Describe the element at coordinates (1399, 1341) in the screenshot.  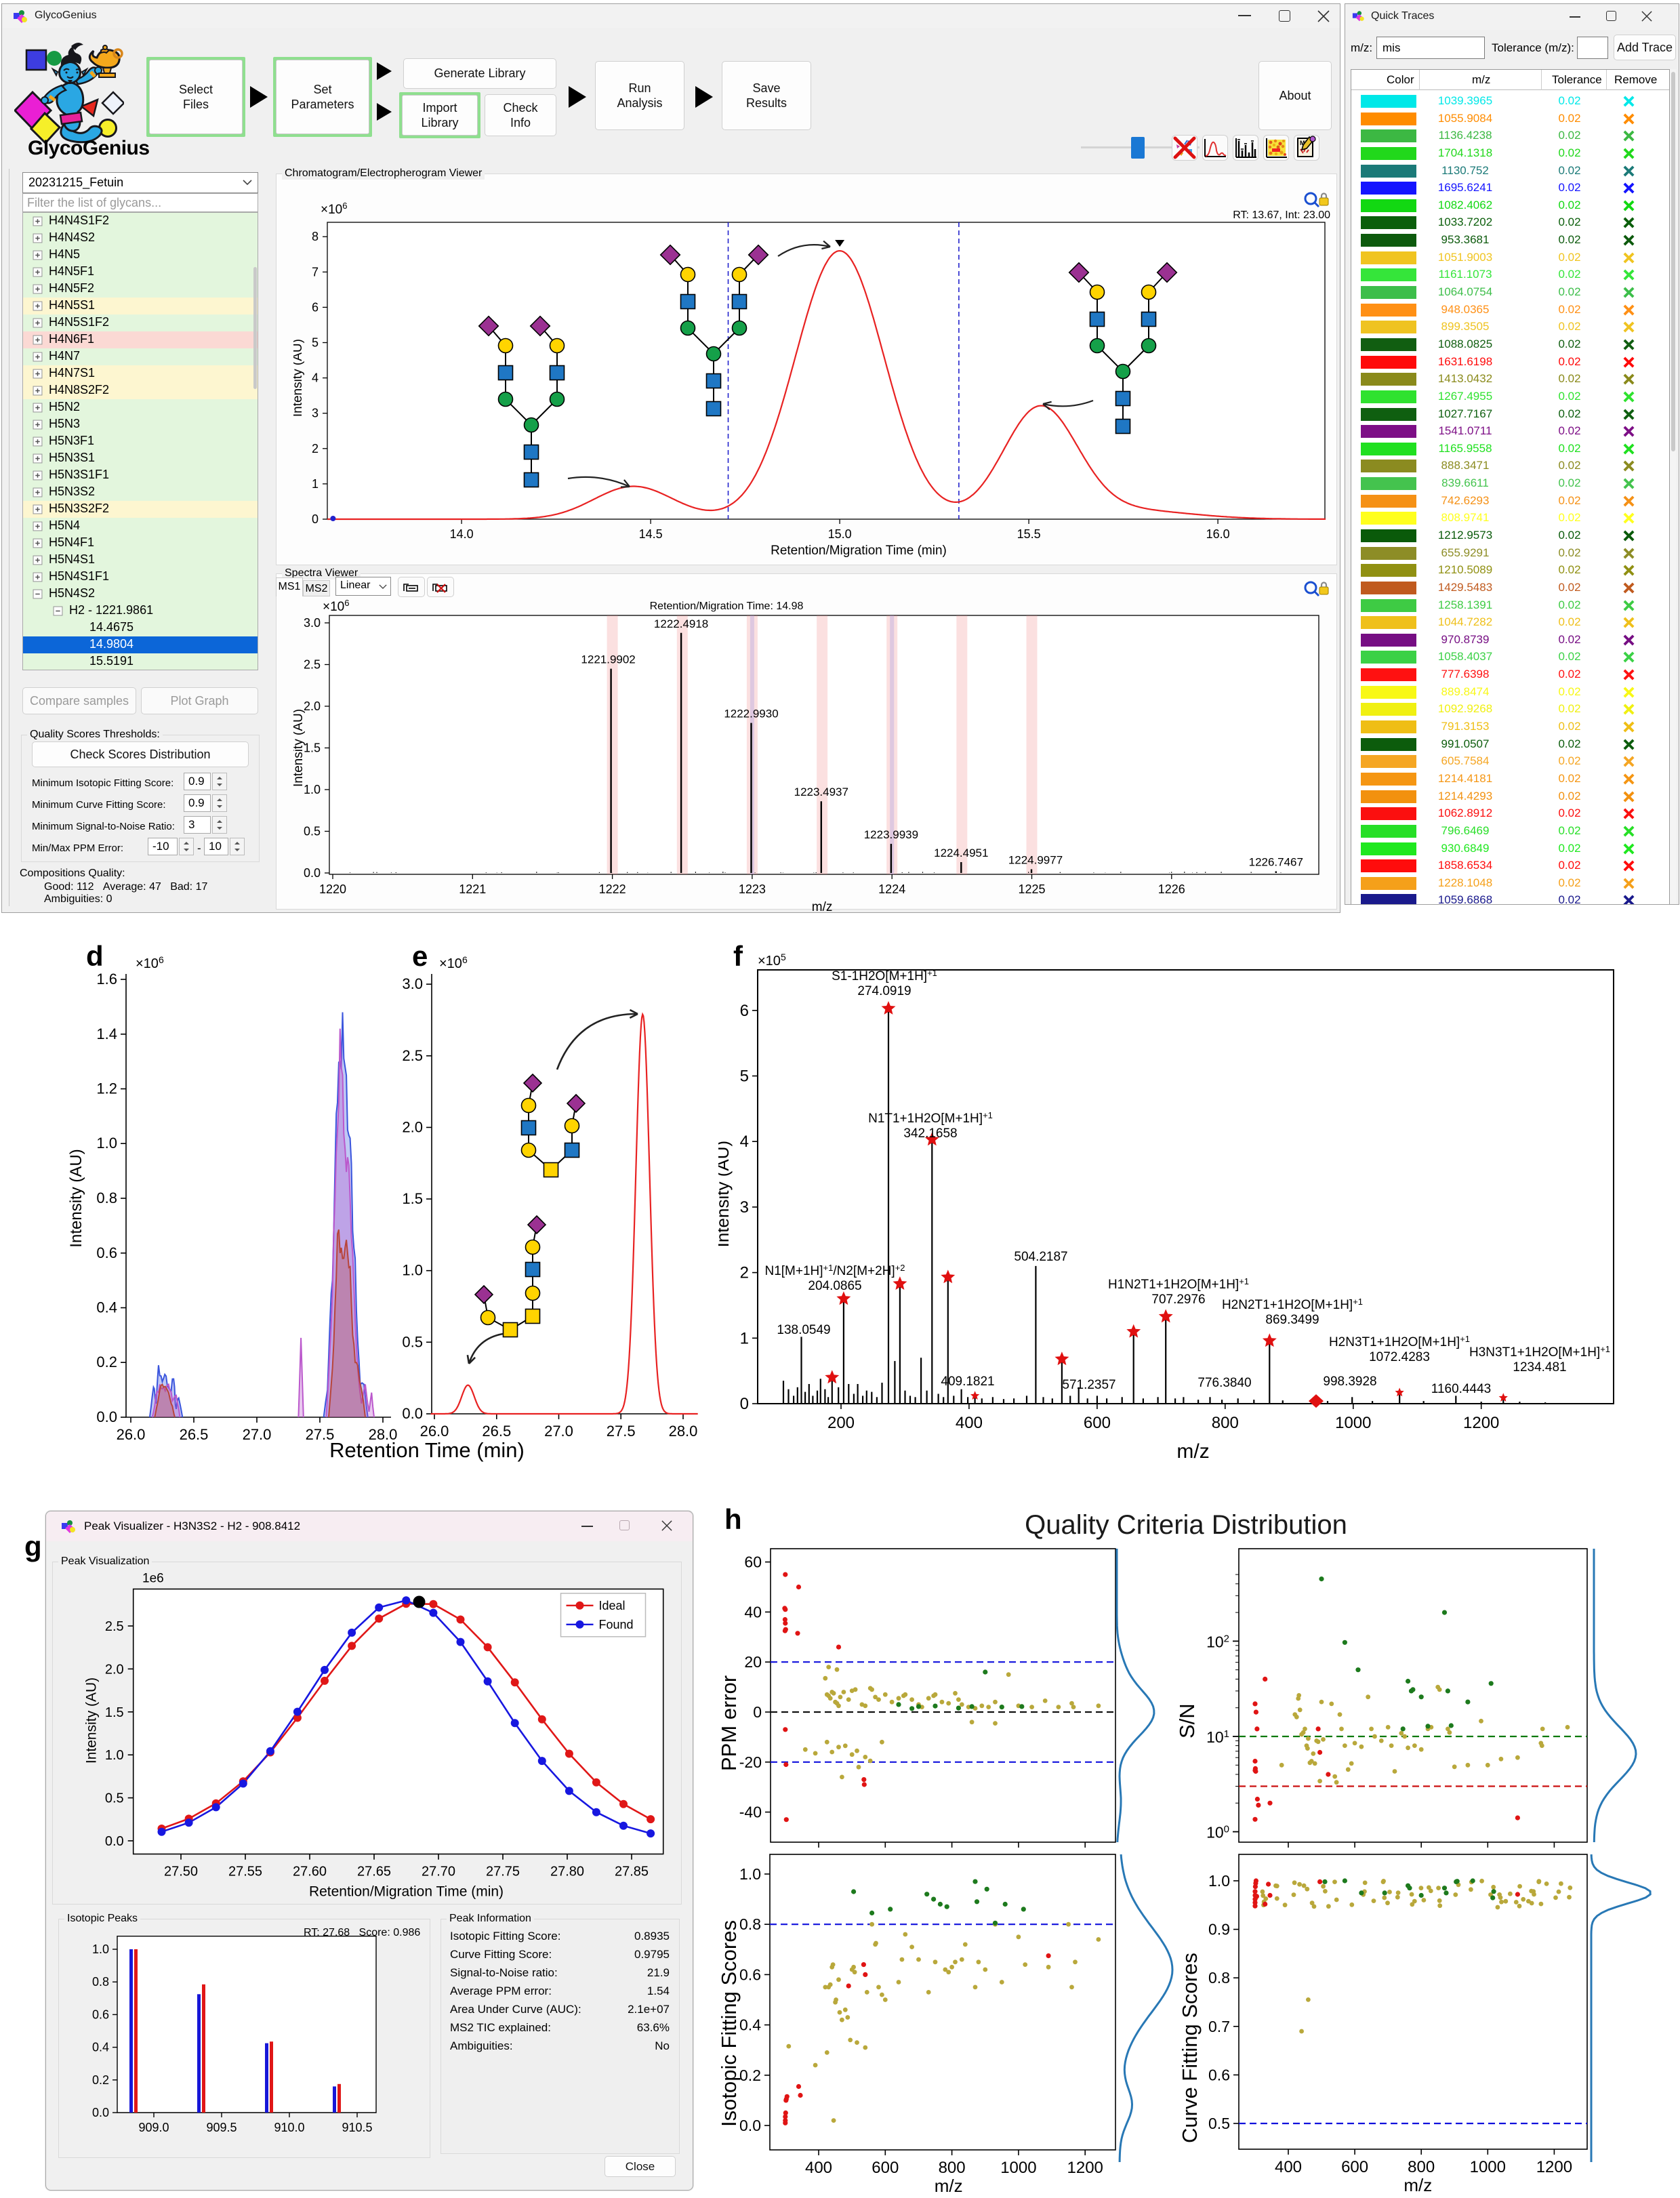
I see `svg-text: H2N3T1+1H2O[M+1H]+1` at that location.